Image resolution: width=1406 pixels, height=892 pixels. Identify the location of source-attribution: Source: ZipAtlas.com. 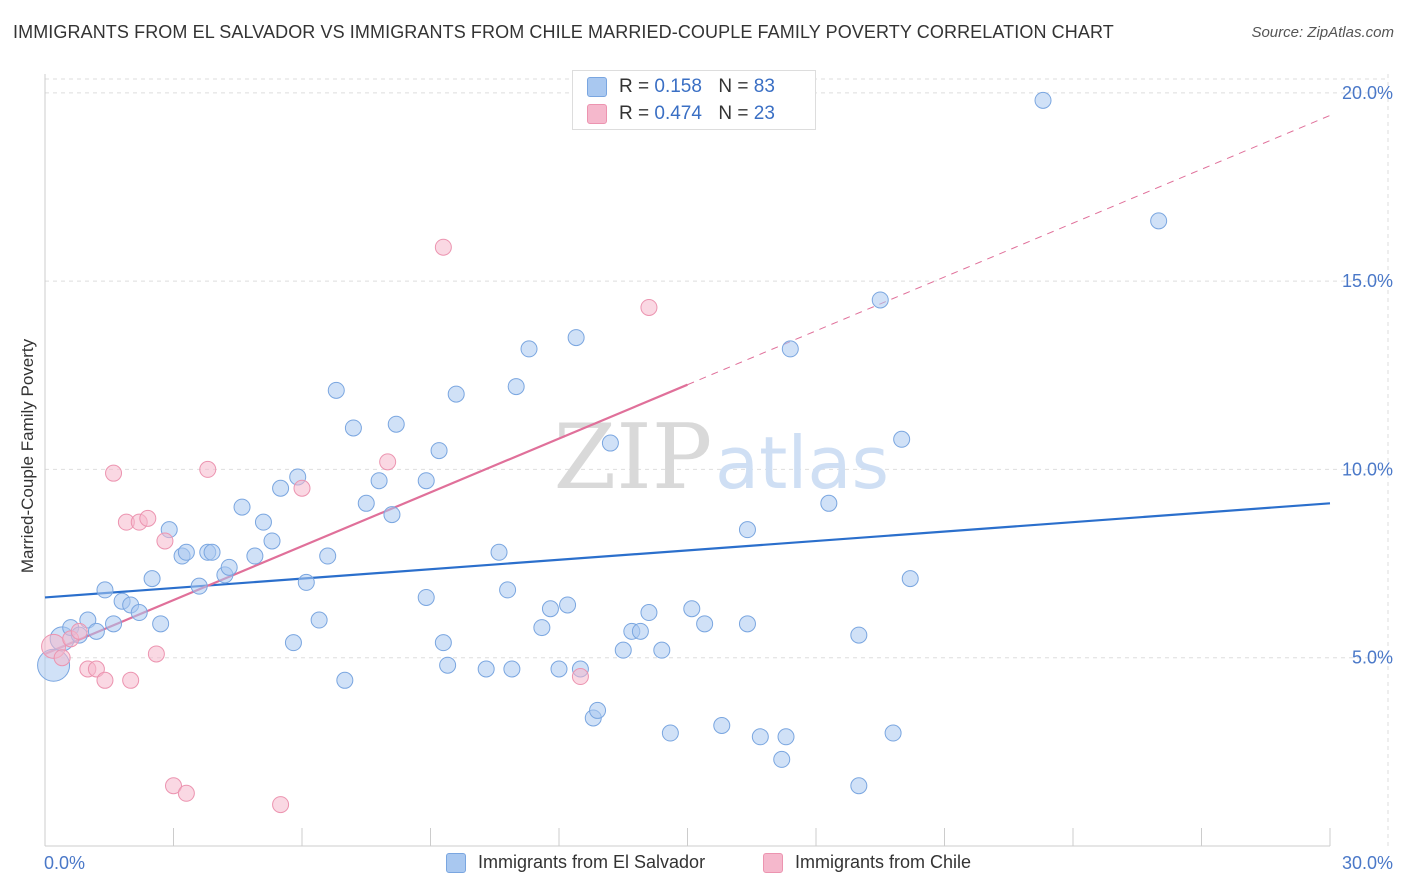
(1322, 32).